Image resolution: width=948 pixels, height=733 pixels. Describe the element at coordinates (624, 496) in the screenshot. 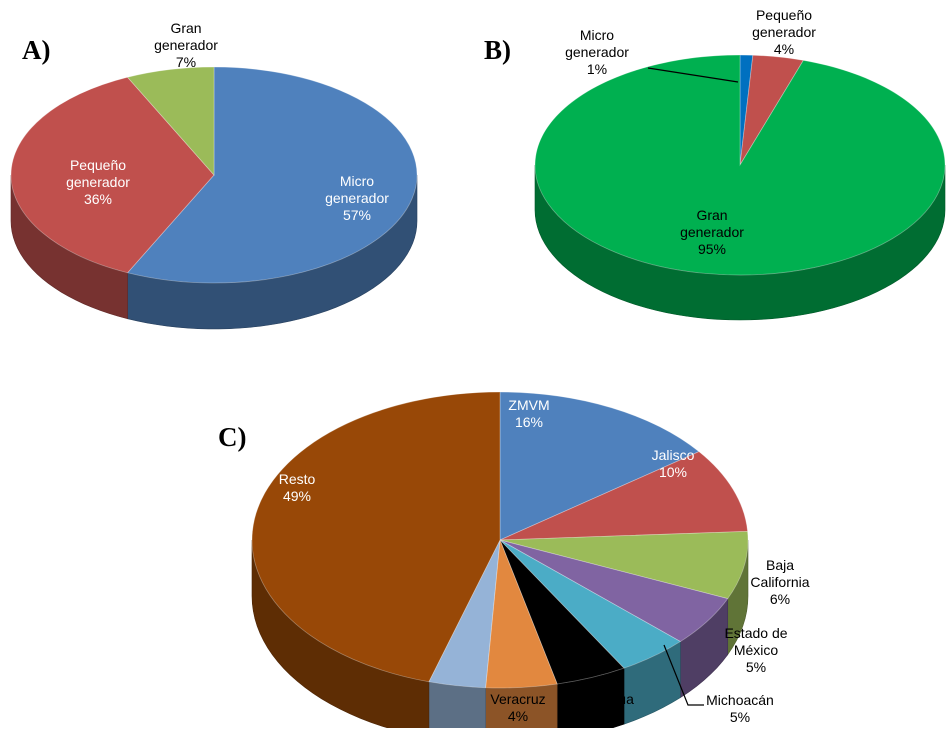

I see `slice-jalisco` at that location.